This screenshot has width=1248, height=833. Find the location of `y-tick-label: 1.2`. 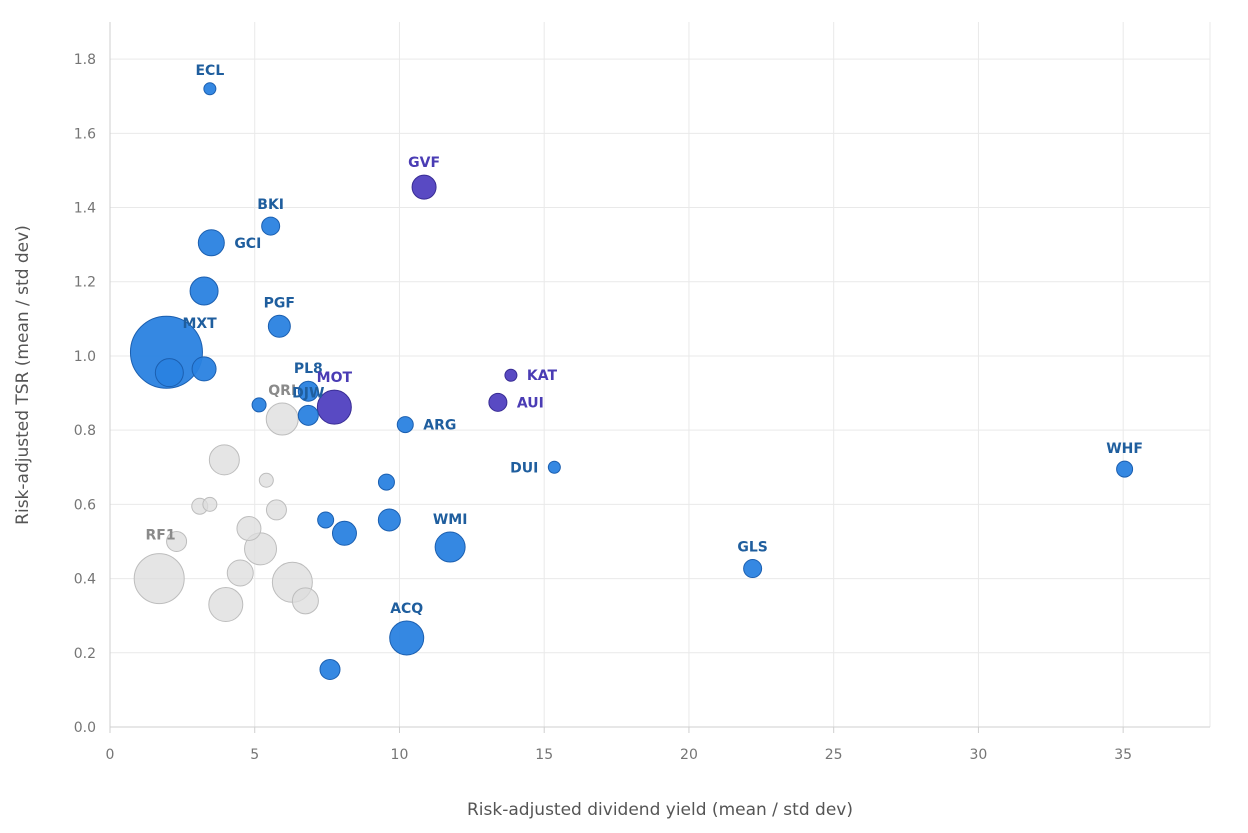

y-tick-label: 1.2 is located at coordinates (85, 283).